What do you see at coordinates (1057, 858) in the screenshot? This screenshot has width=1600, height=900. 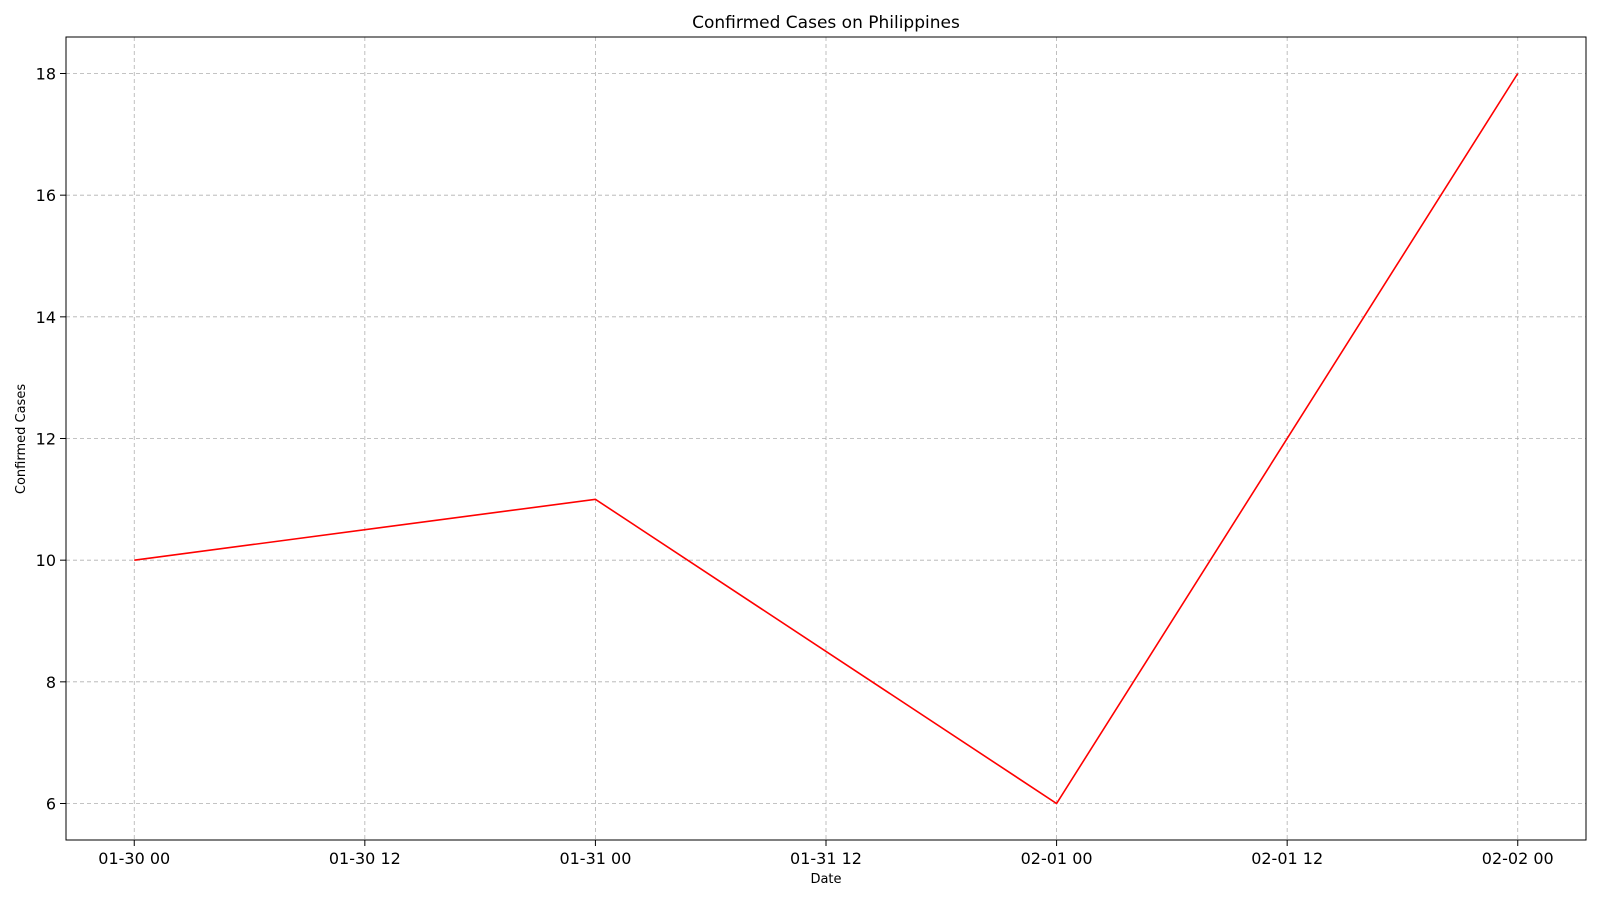 I see `x-tick-label: 02-01 00` at bounding box center [1057, 858].